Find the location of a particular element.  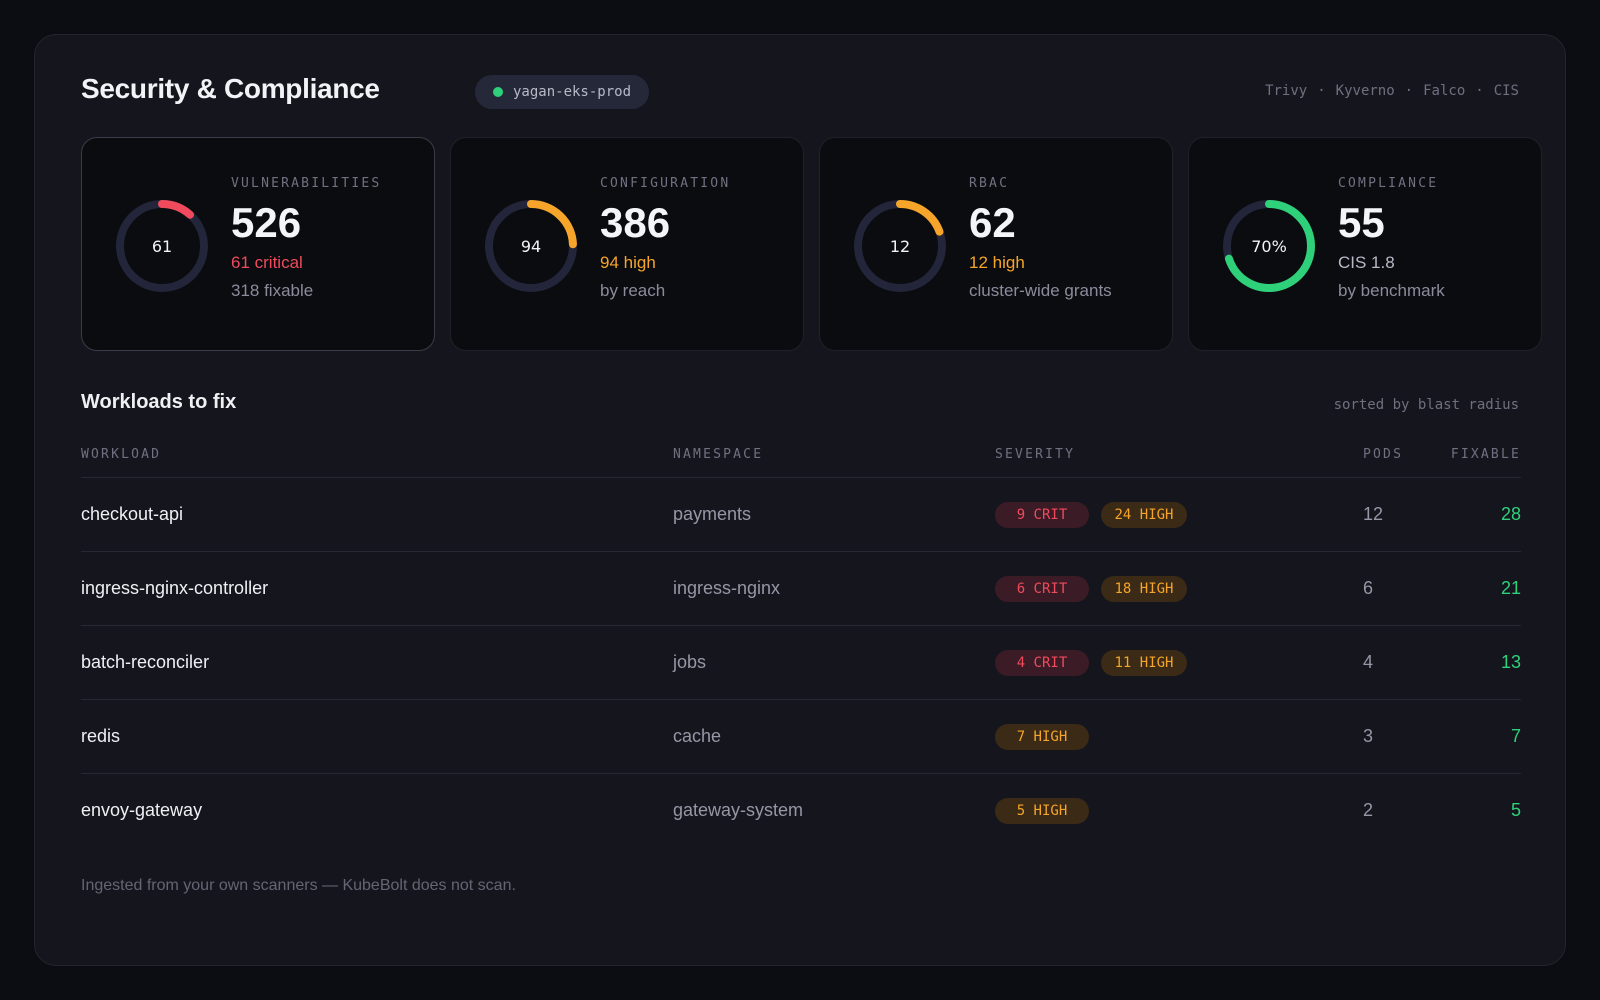

workload-name: envoy-gateway is located at coordinates (142, 810).